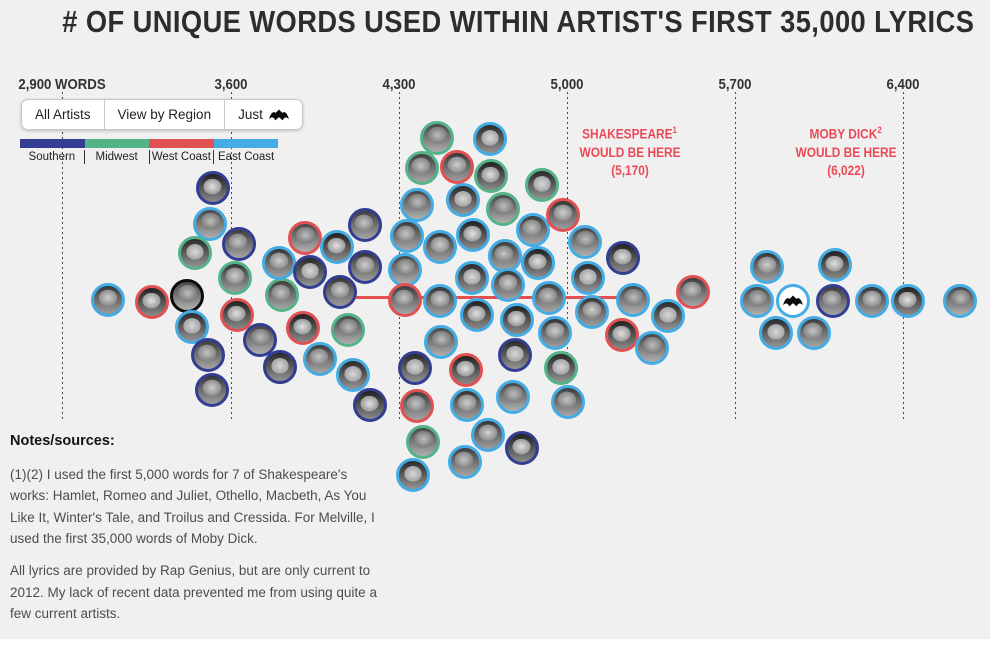 The width and height of the screenshot is (990, 646). I want to click on view-toolbar: All Artists View by Region Just, so click(162, 114).